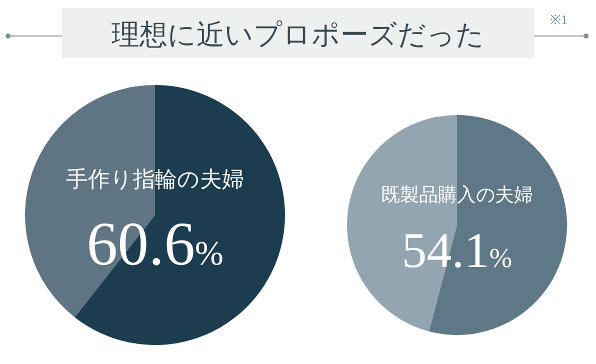 This screenshot has width=596, height=364. Describe the element at coordinates (298, 35) in the screenshot. I see `chart-title: 理想に近いプロポーズだった` at that location.